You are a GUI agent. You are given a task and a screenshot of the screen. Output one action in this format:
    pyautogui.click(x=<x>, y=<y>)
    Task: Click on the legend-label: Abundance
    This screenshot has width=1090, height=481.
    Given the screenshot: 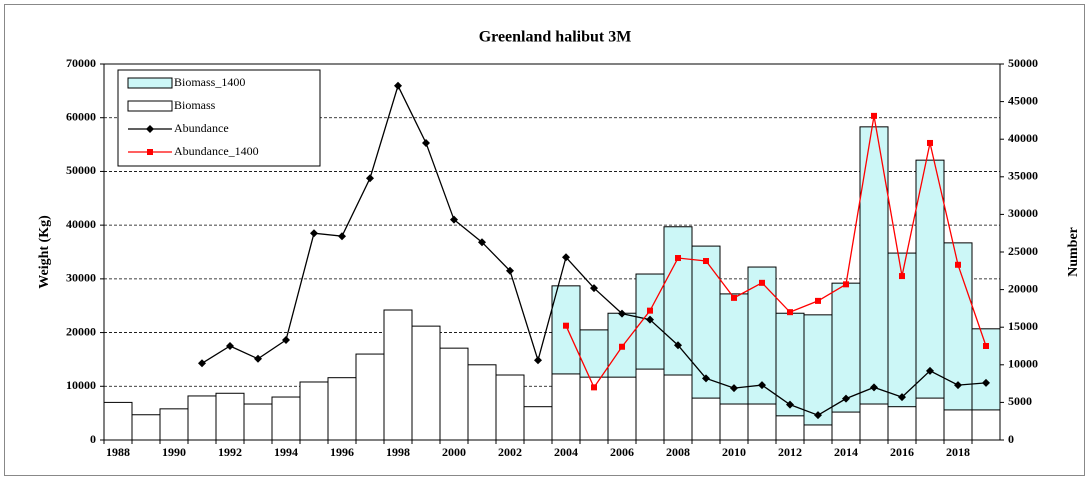 What is the action you would take?
    pyautogui.click(x=201, y=128)
    